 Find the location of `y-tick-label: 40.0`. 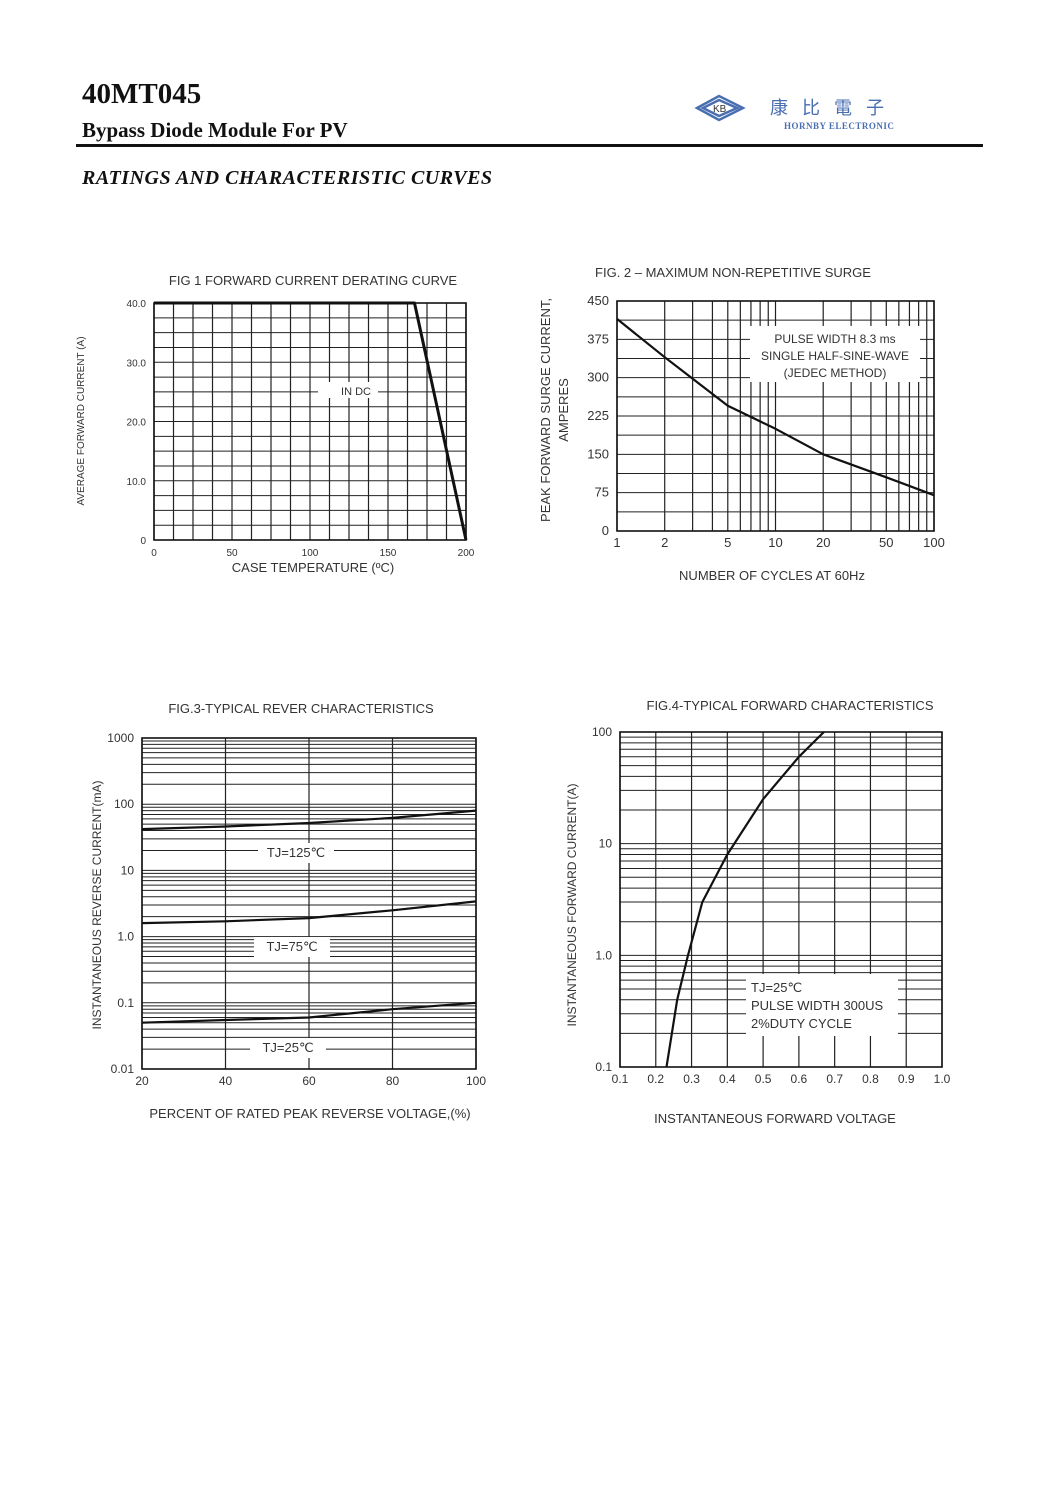

y-tick-label: 40.0 is located at coordinates (137, 304).